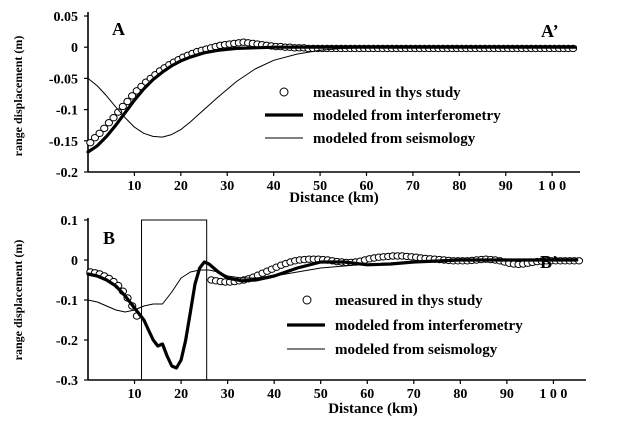 This screenshot has width=623, height=422. What do you see at coordinates (407, 116) in the screenshot?
I see `legend-a-interferometry: modeled from interferometry` at bounding box center [407, 116].